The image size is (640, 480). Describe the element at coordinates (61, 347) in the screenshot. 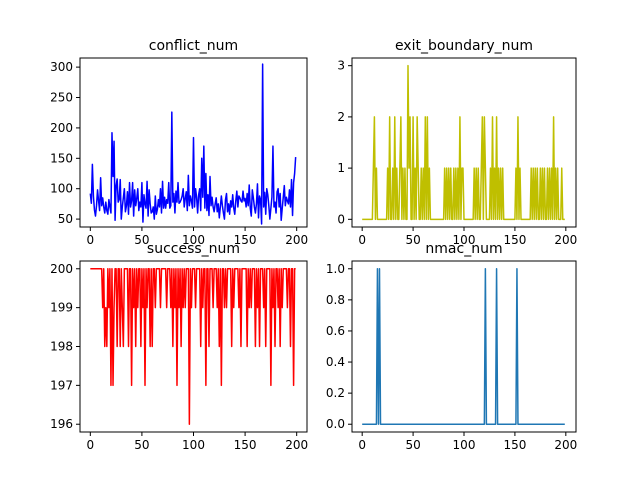

I see `y-tick-label: 198` at that location.